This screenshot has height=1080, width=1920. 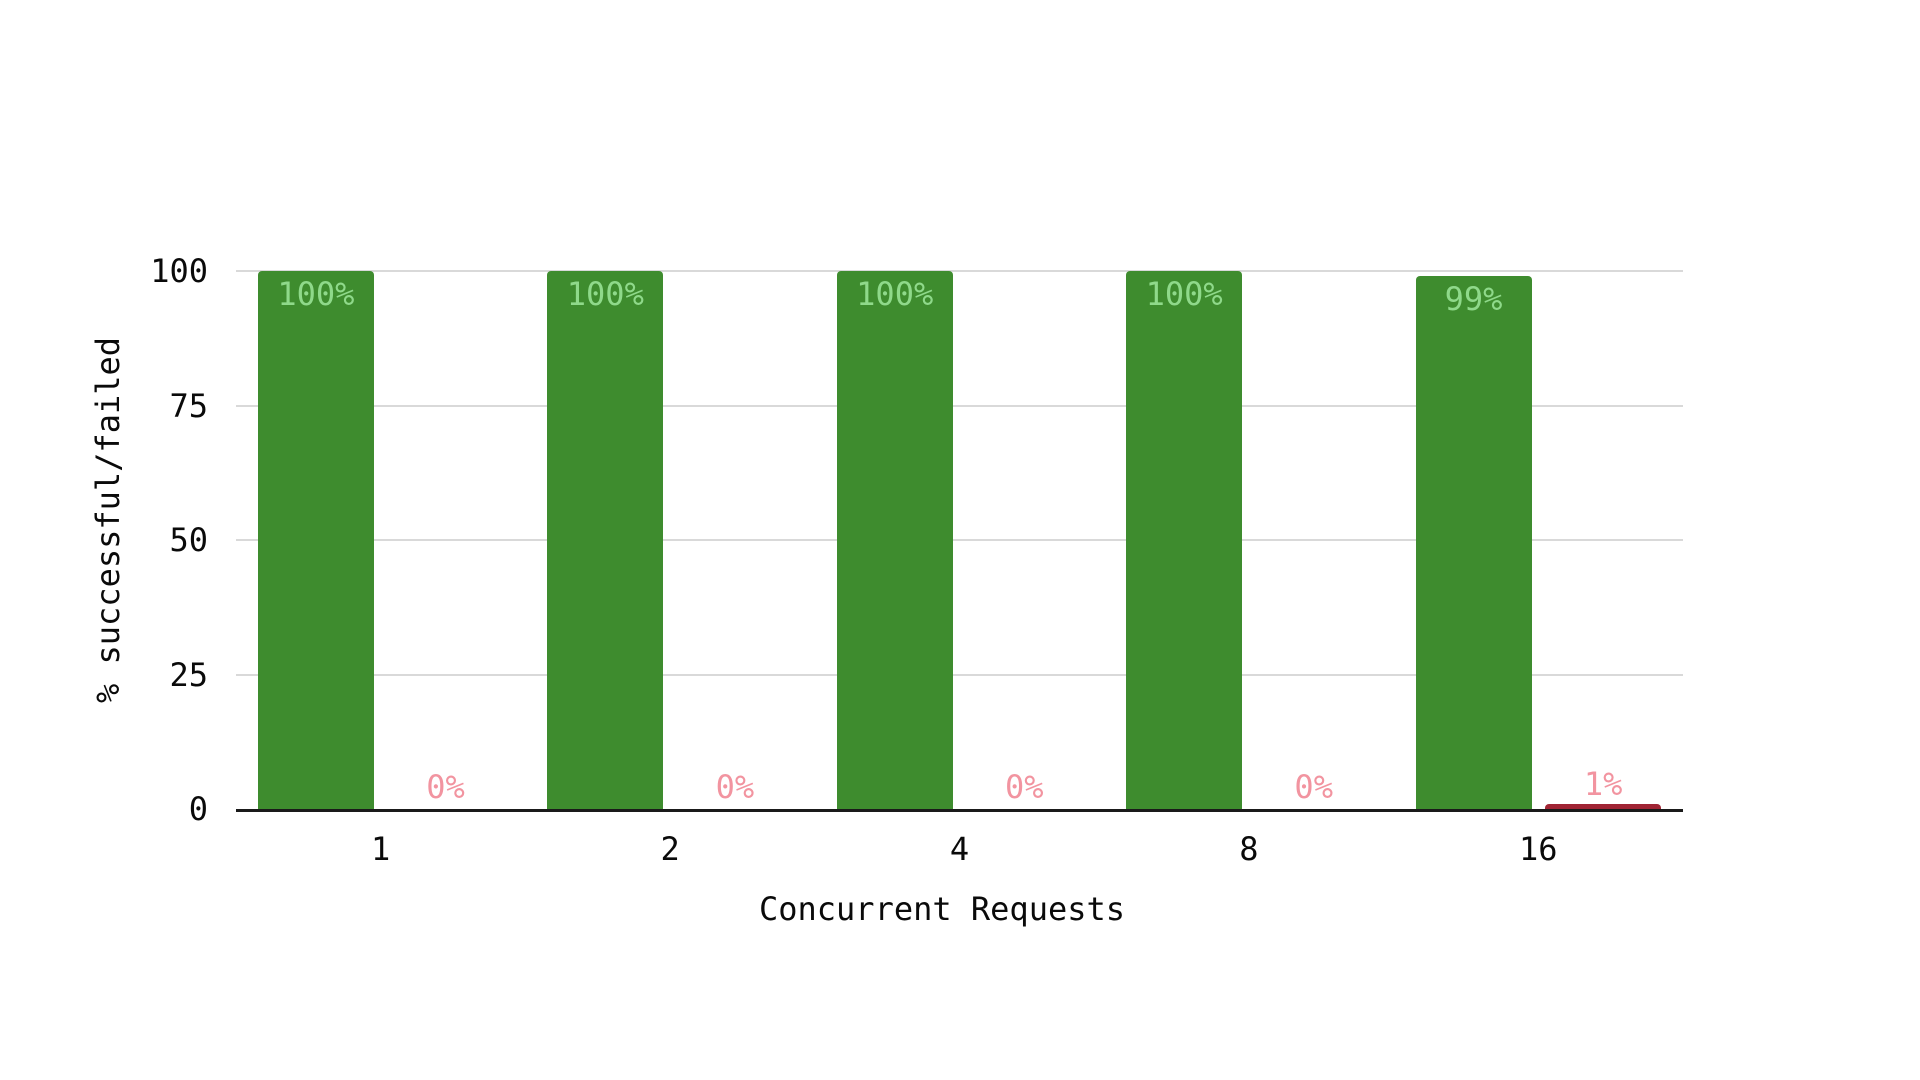 I want to click on y-tick-label: 0, so click(x=198, y=809).